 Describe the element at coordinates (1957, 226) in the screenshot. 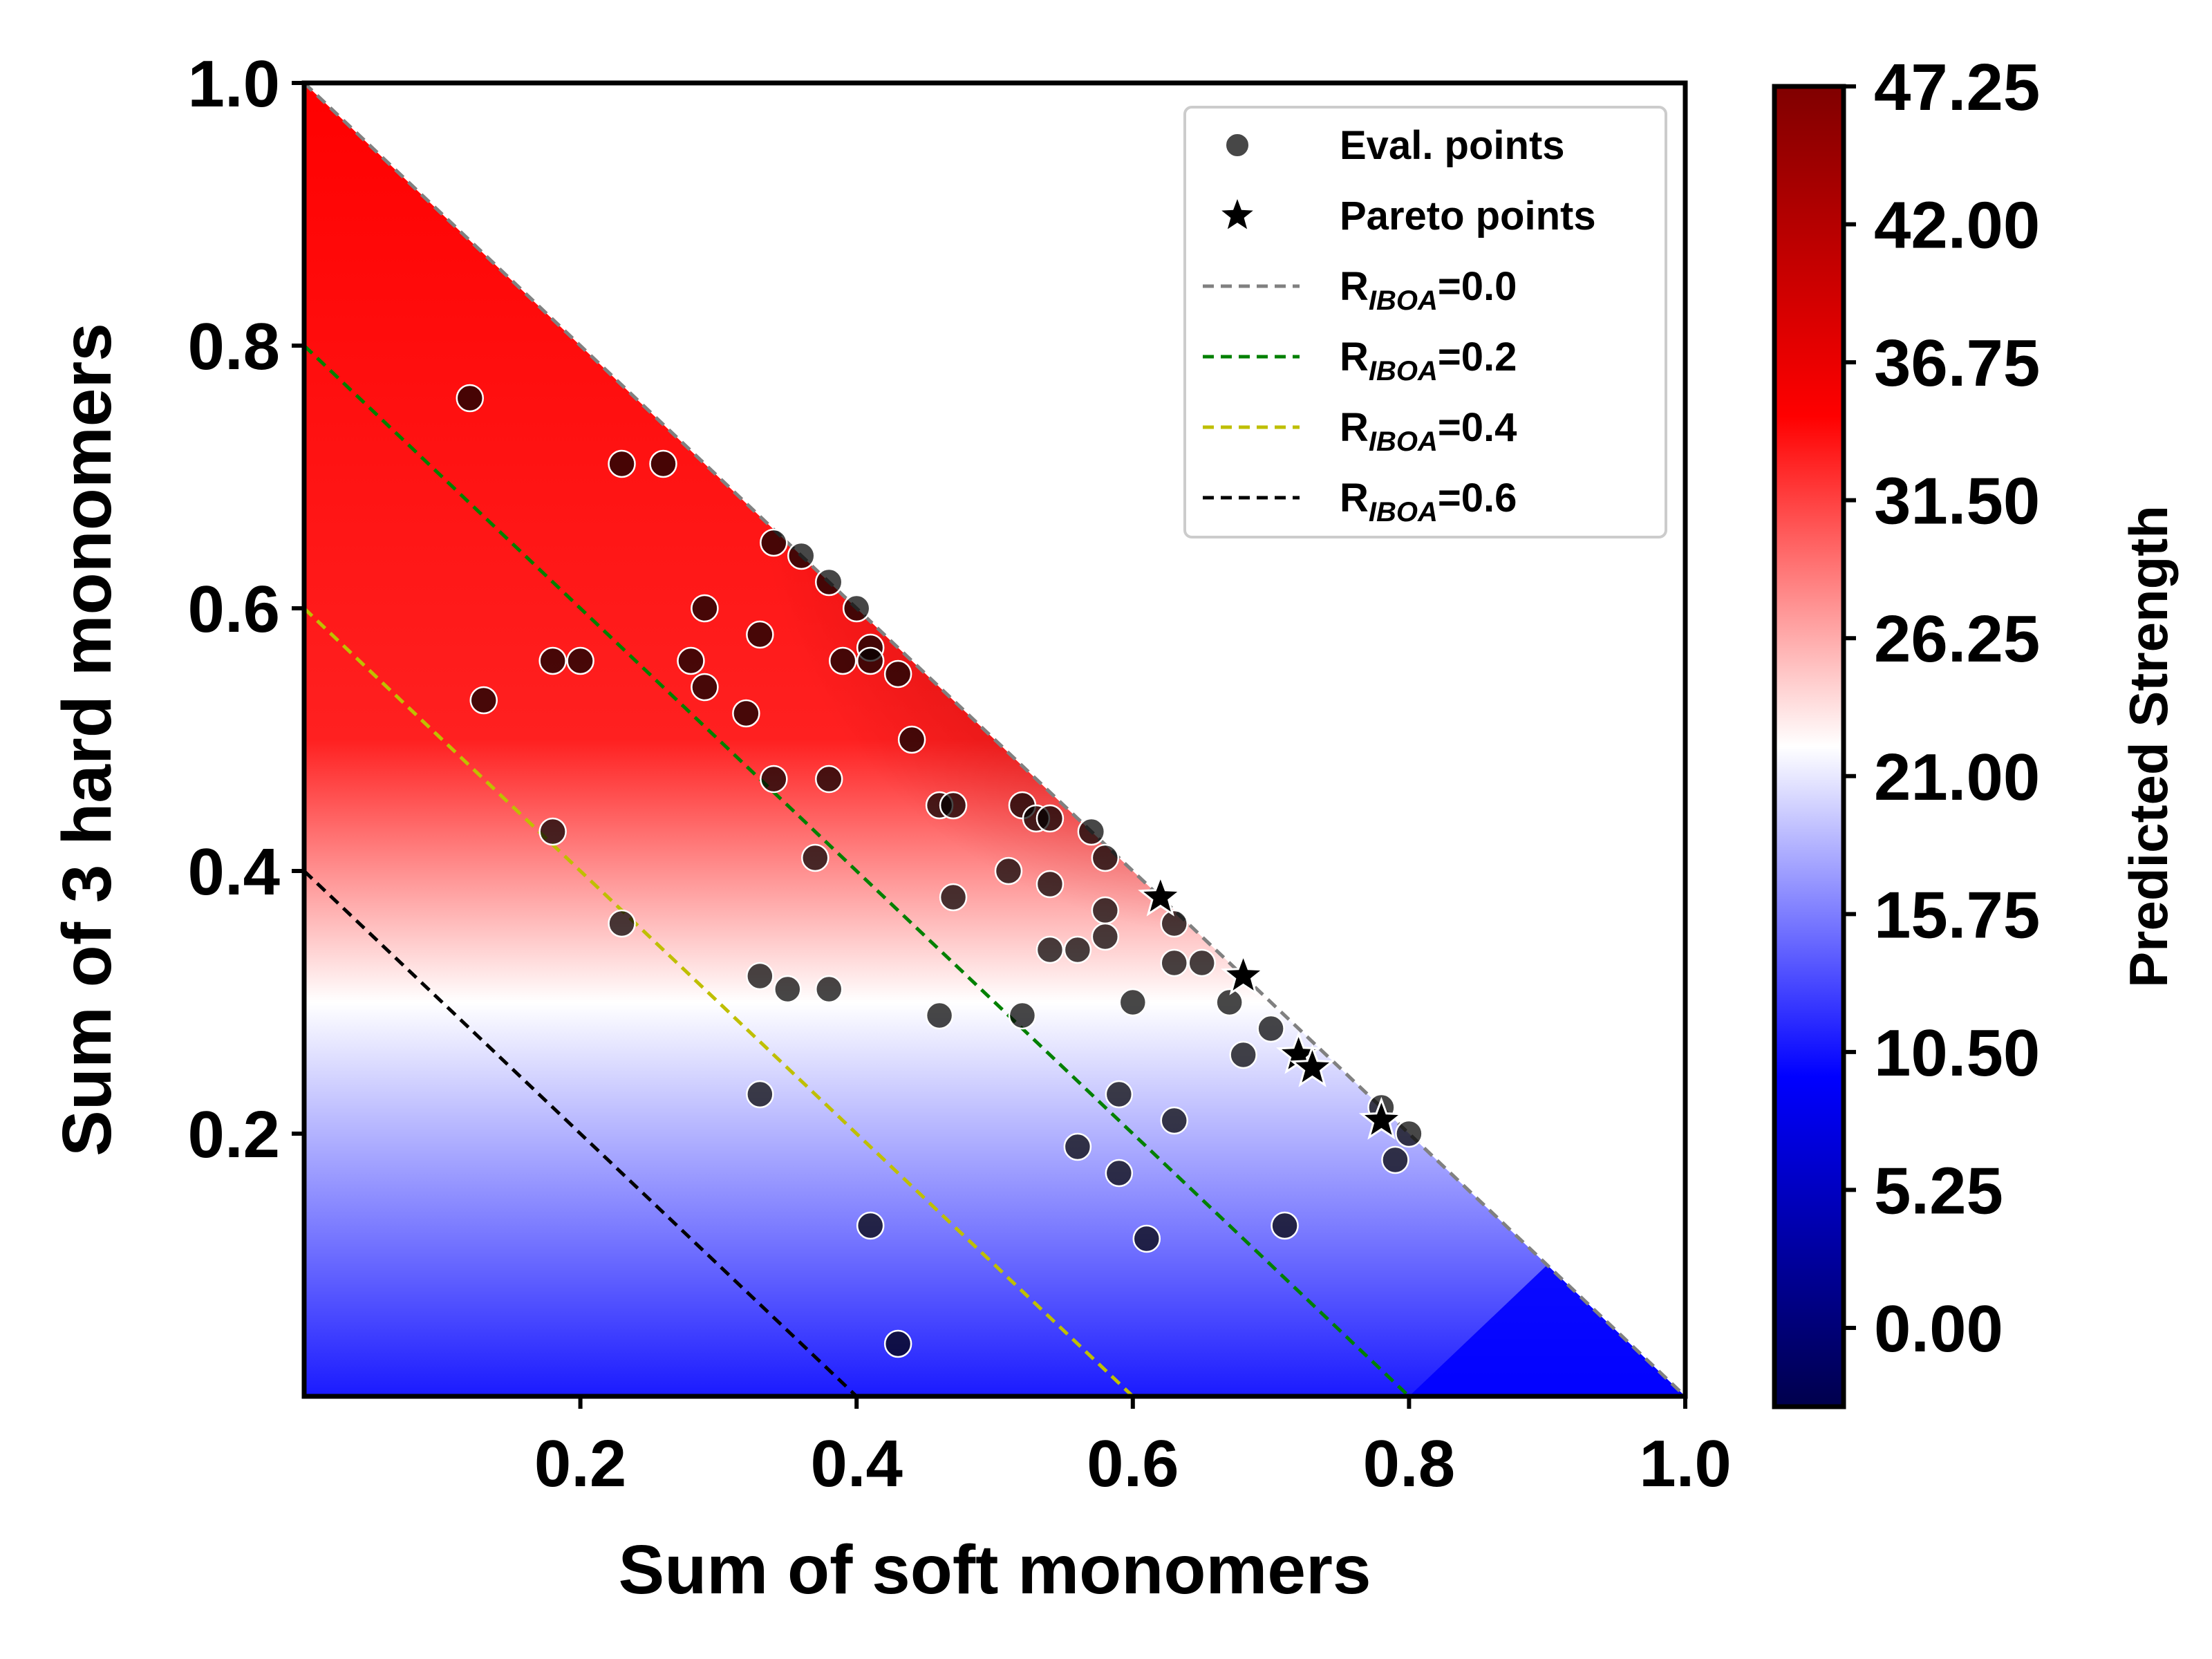

I see `colorbar-tick-label: 42.00` at that location.